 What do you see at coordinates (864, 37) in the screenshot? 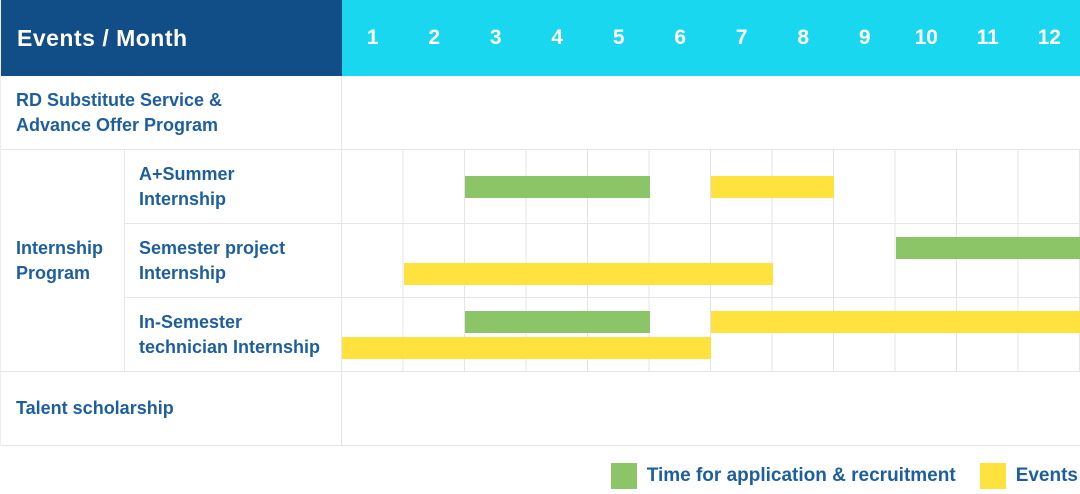
I see `month-header-cell-9: 9` at bounding box center [864, 37].